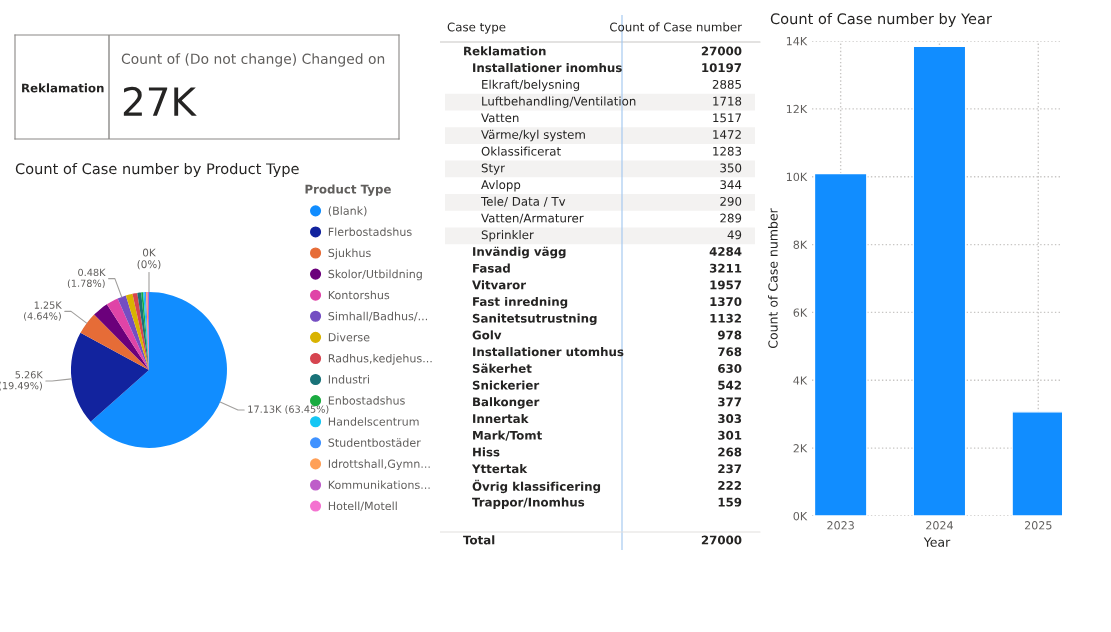  What do you see at coordinates (800, 448) in the screenshot?
I see `y-tick-label: 2K` at bounding box center [800, 448].